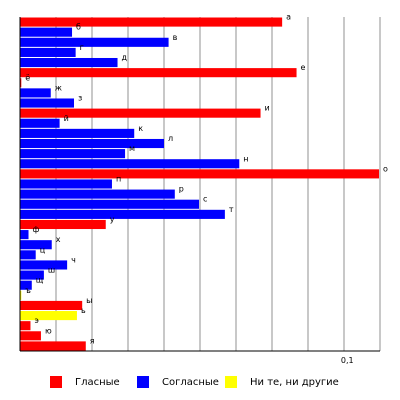 The width and height of the screenshot is (400, 400). I want to click on legend-item-vowels: Гласные, so click(85, 382).